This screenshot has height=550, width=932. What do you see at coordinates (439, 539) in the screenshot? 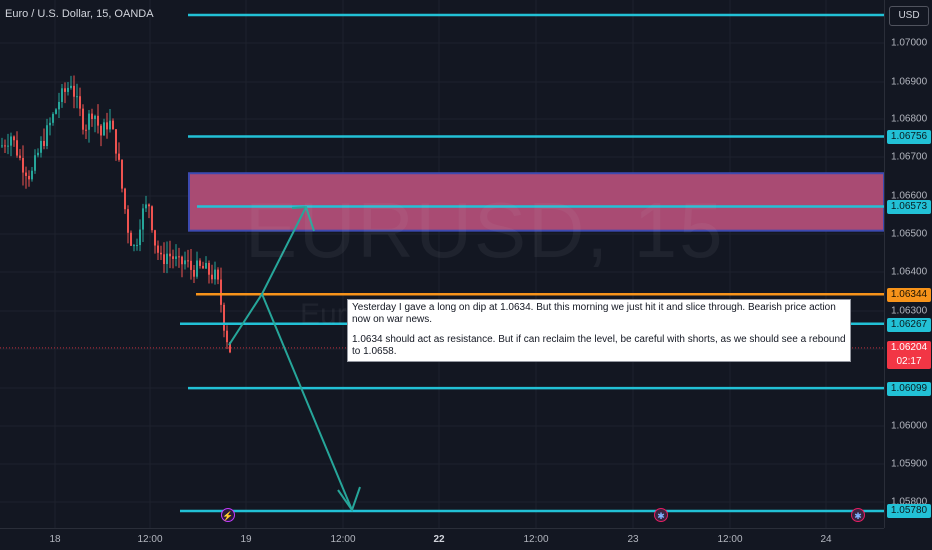
I see `time-tick: 22` at bounding box center [439, 539].